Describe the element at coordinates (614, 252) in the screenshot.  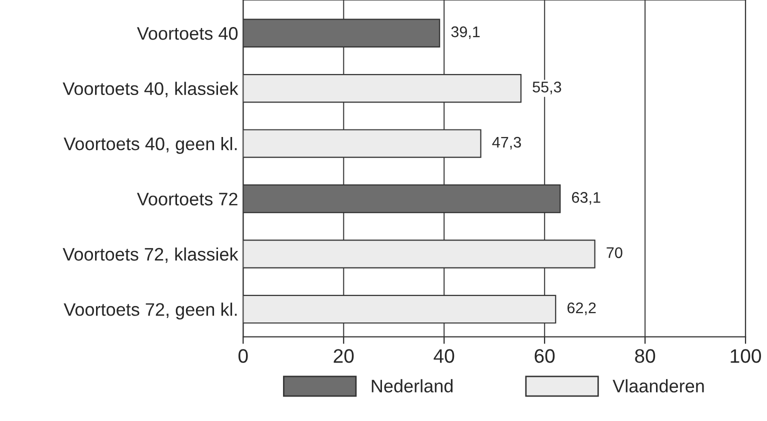
I see `data-label: 70` at that location.